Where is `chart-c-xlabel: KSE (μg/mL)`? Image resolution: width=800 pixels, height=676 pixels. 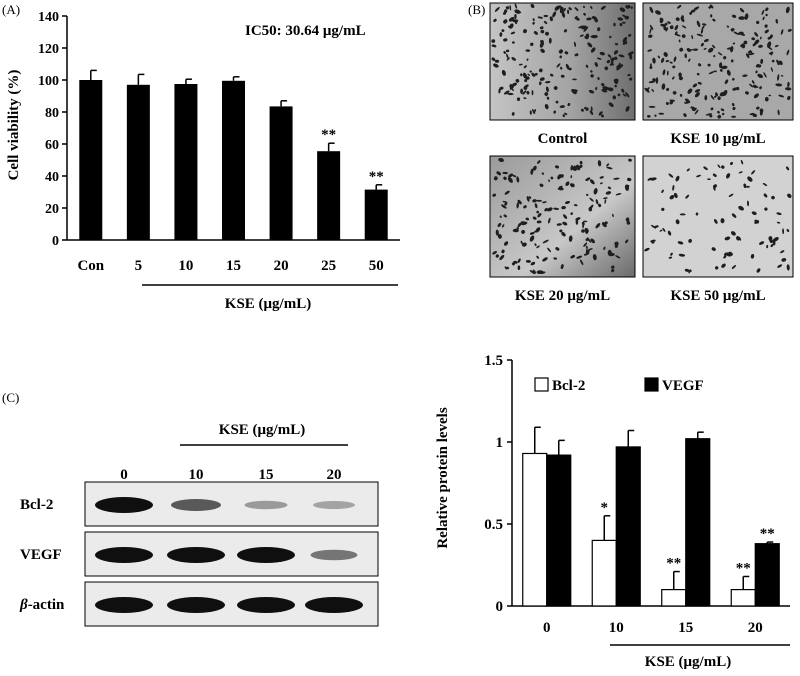
chart-c-xlabel: KSE (μg/mL) is located at coordinates (688, 662).